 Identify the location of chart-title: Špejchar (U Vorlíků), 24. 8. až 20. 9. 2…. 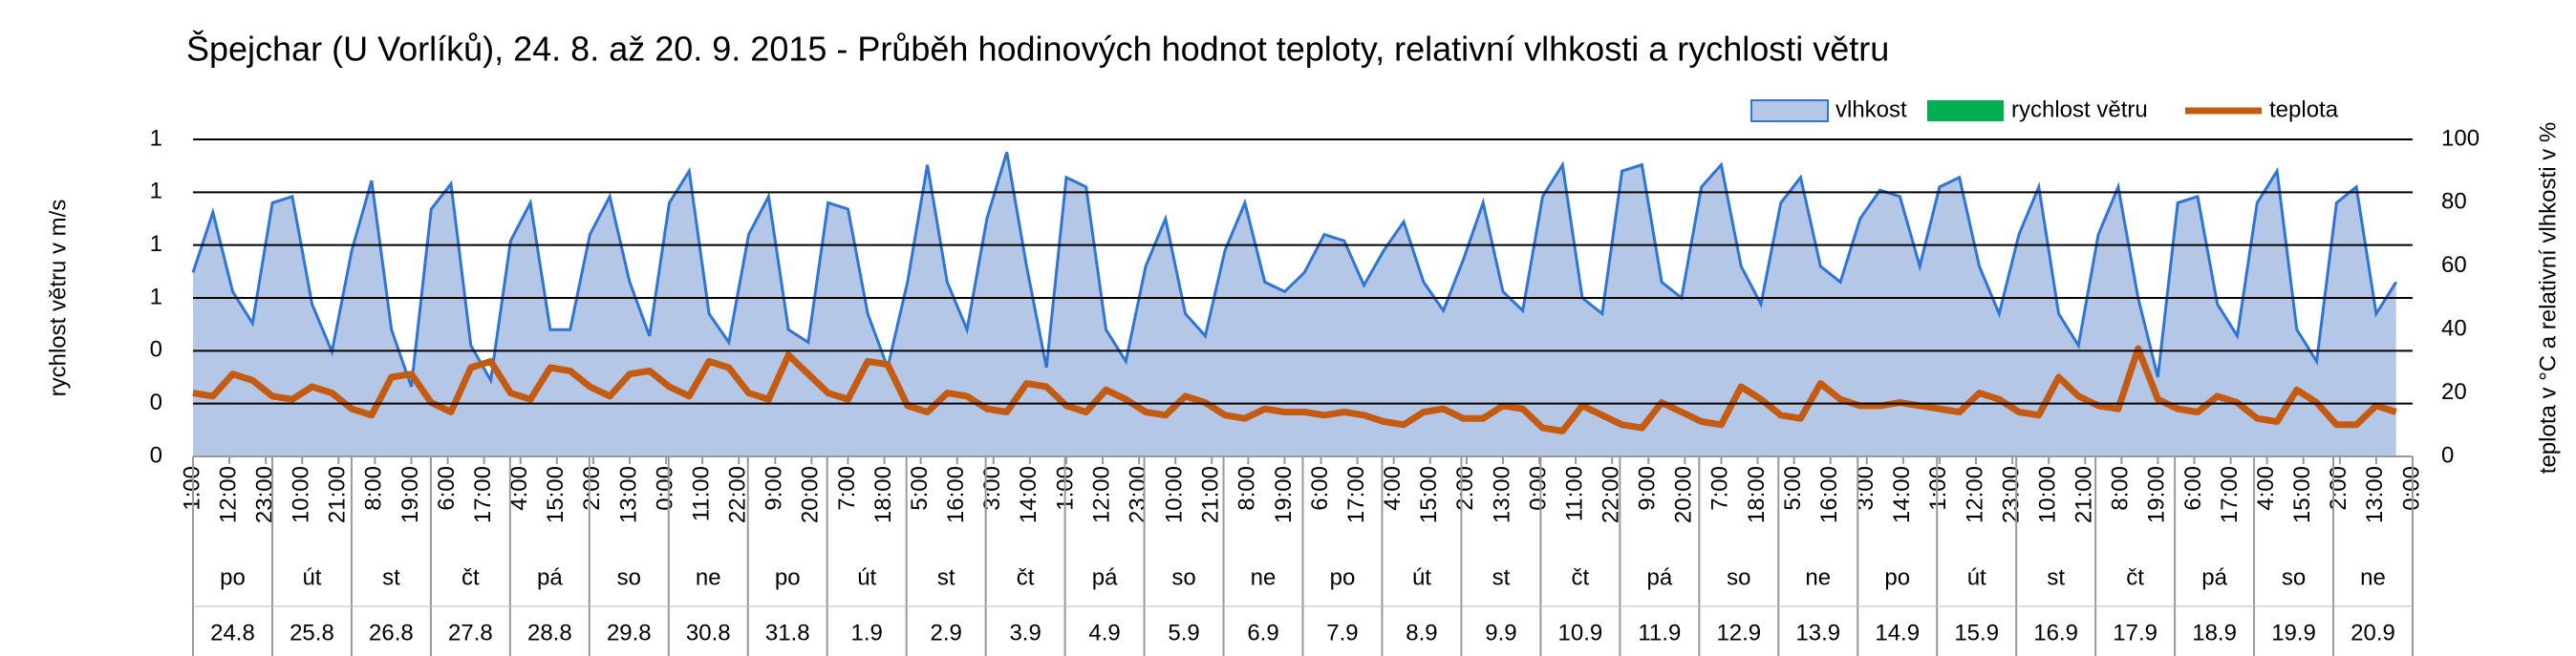
(1037, 49).